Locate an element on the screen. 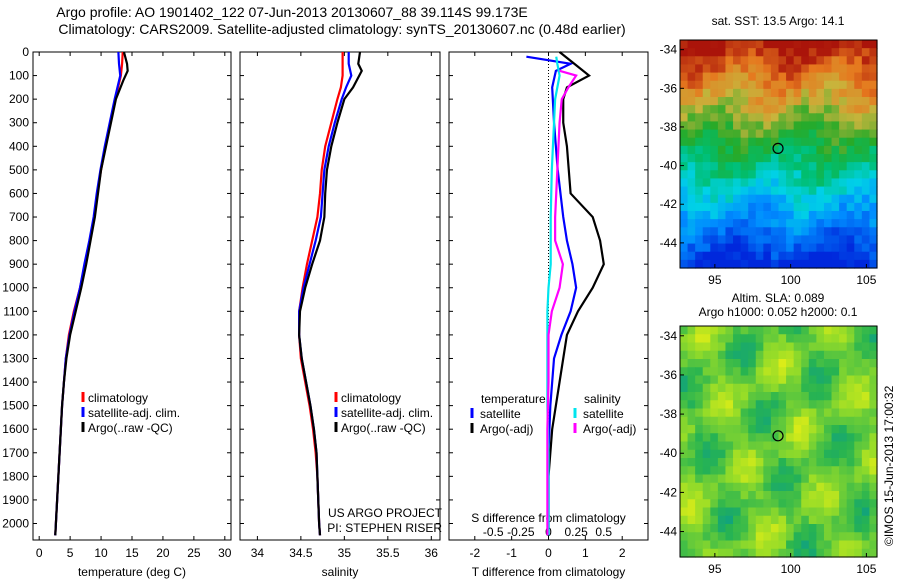 The height and width of the screenshot is (580, 900). y-tick-label: 1600 is located at coordinates (15, 429).